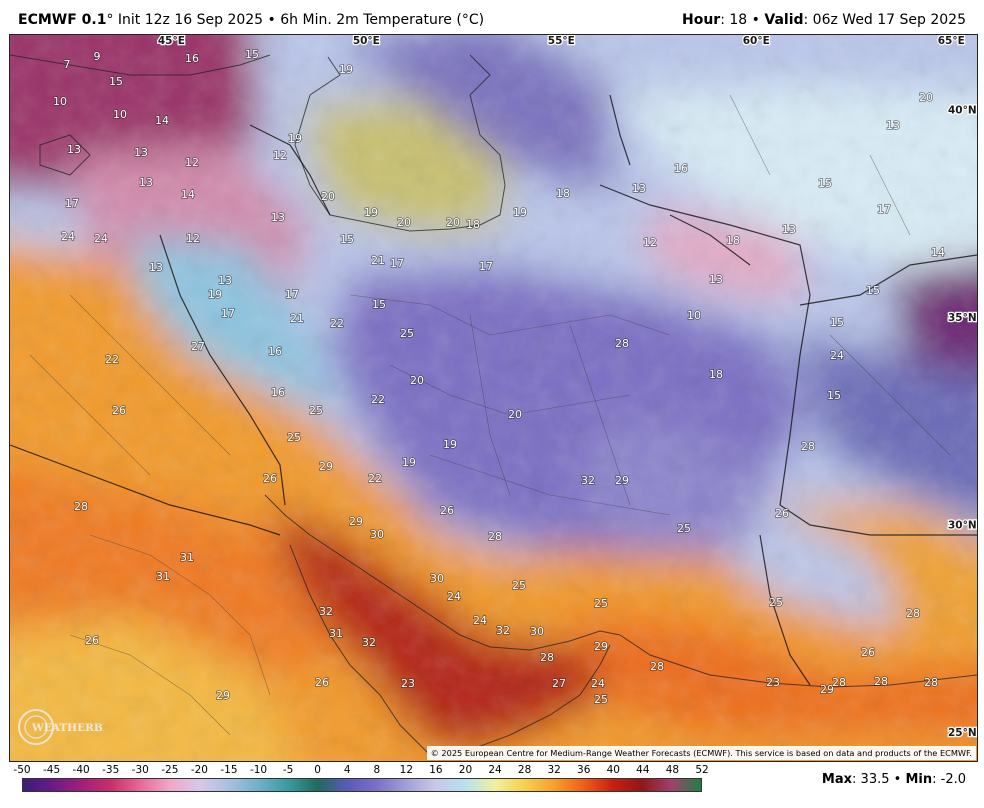 The height and width of the screenshot is (808, 984). Describe the element at coordinates (756, 41) in the screenshot. I see `coord-label-3: 60°E` at that location.